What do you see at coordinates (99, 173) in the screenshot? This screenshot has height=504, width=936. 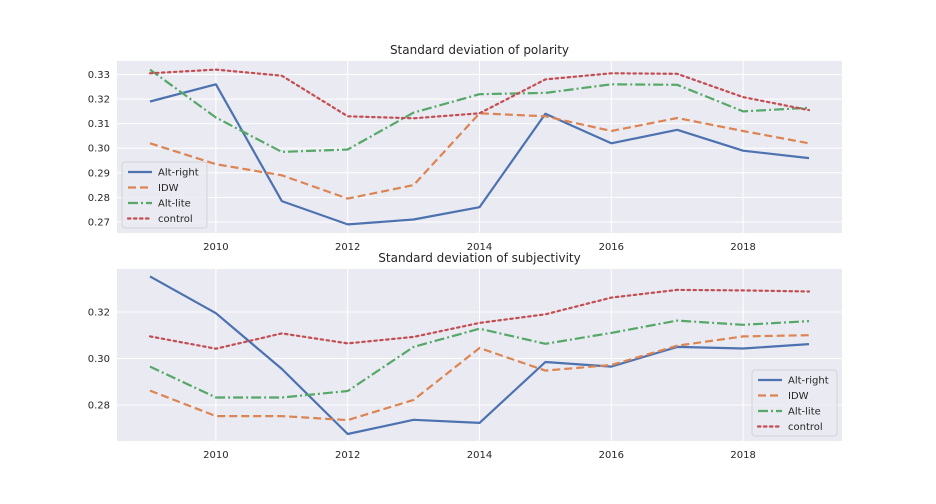 I see `y-tick-label: 0.29` at bounding box center [99, 173].